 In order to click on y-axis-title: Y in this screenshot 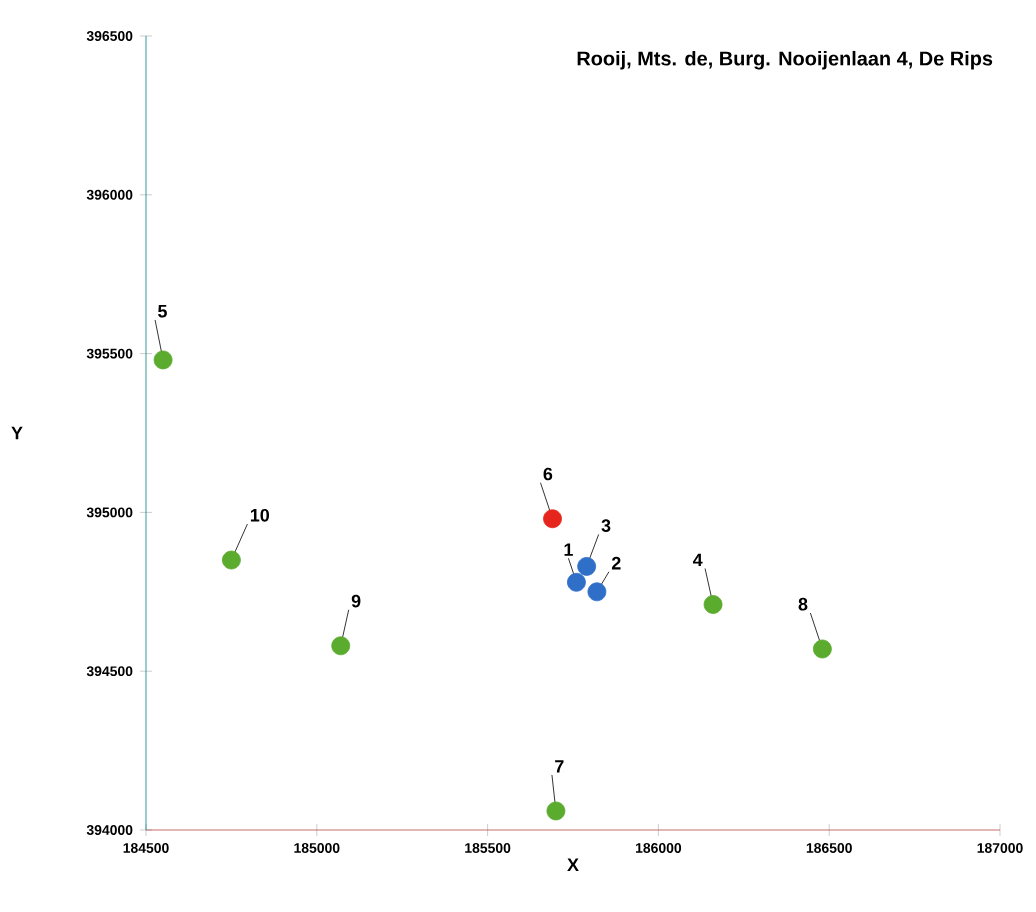, I will do `click(17, 433)`.